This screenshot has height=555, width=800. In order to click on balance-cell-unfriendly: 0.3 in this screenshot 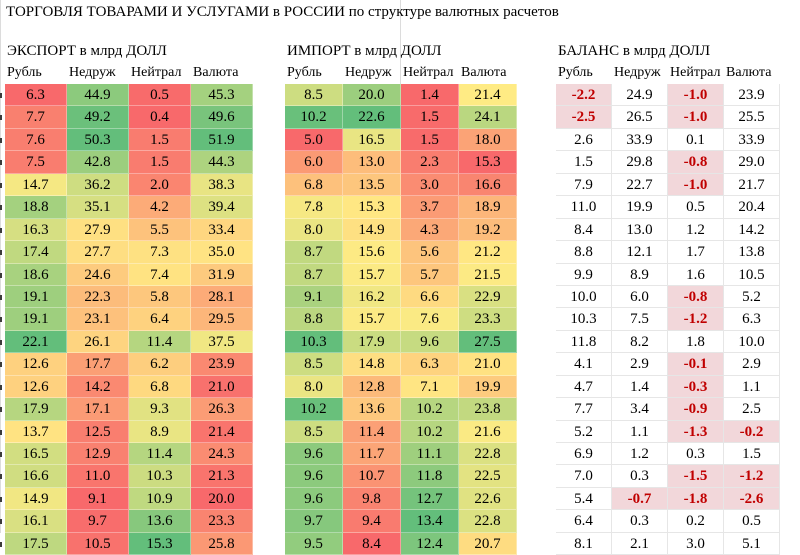, I will do `click(640, 521)`.